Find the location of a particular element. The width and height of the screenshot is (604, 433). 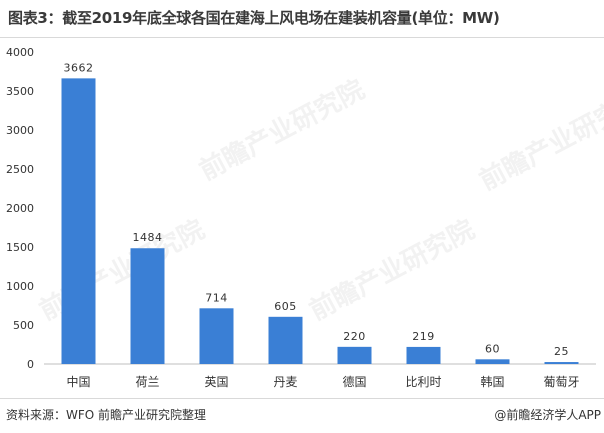

bar-value-label: 3662 is located at coordinates (79, 67).